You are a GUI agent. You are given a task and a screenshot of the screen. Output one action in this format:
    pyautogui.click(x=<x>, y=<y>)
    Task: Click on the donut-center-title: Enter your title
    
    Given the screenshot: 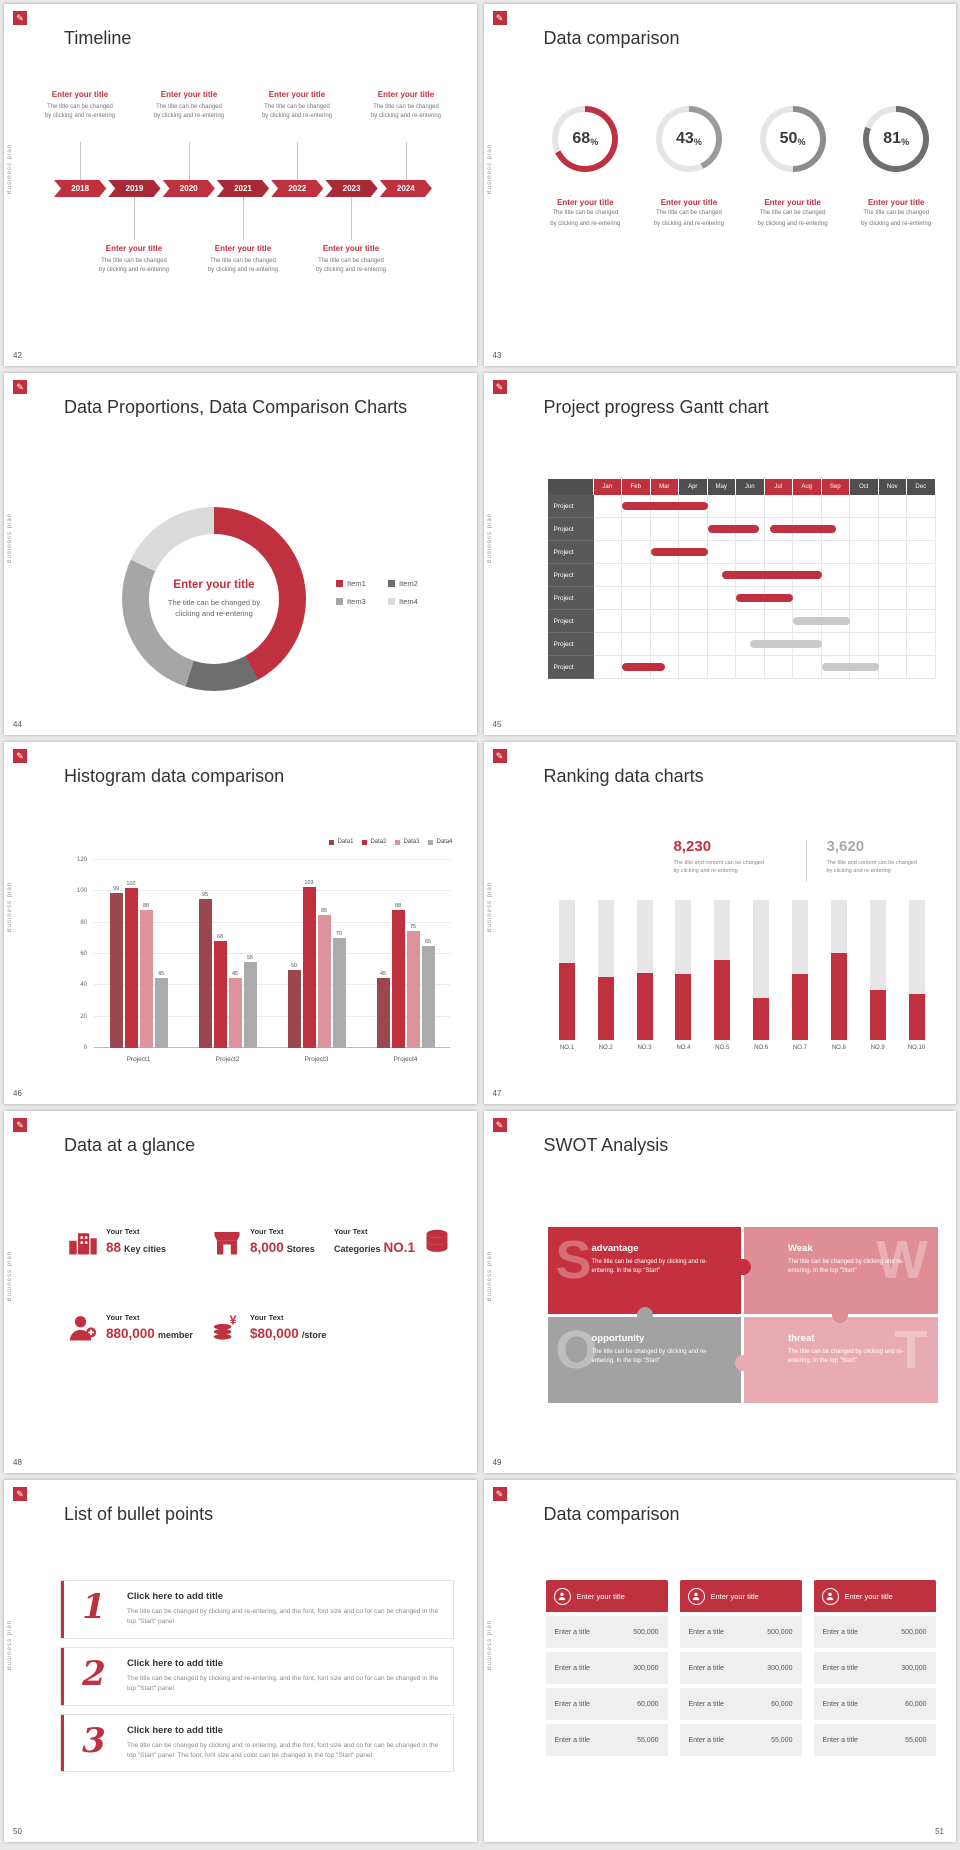 What is the action you would take?
    pyautogui.click(x=214, y=584)
    